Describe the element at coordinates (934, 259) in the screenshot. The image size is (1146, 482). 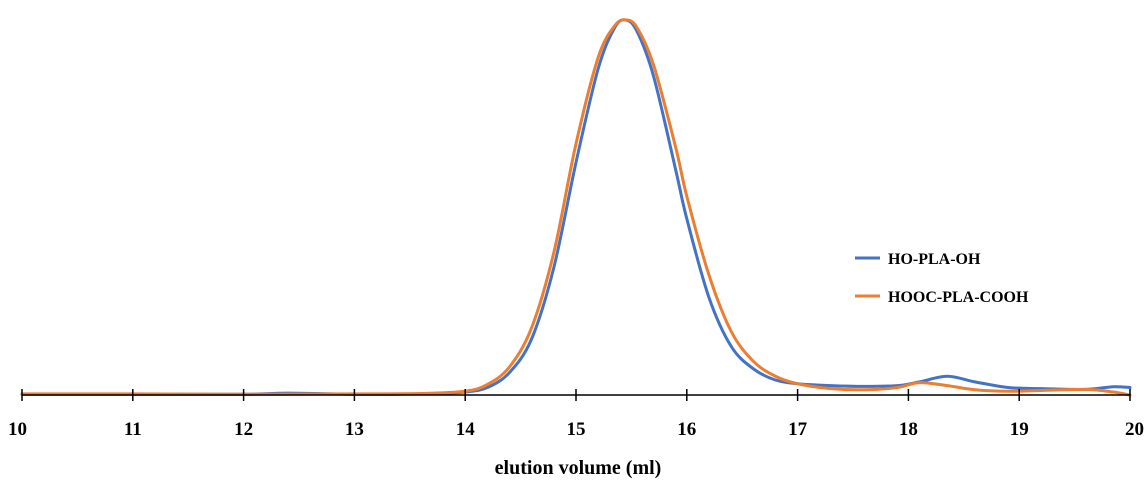
I see `legend-label-1: HO-PLA-OH` at that location.